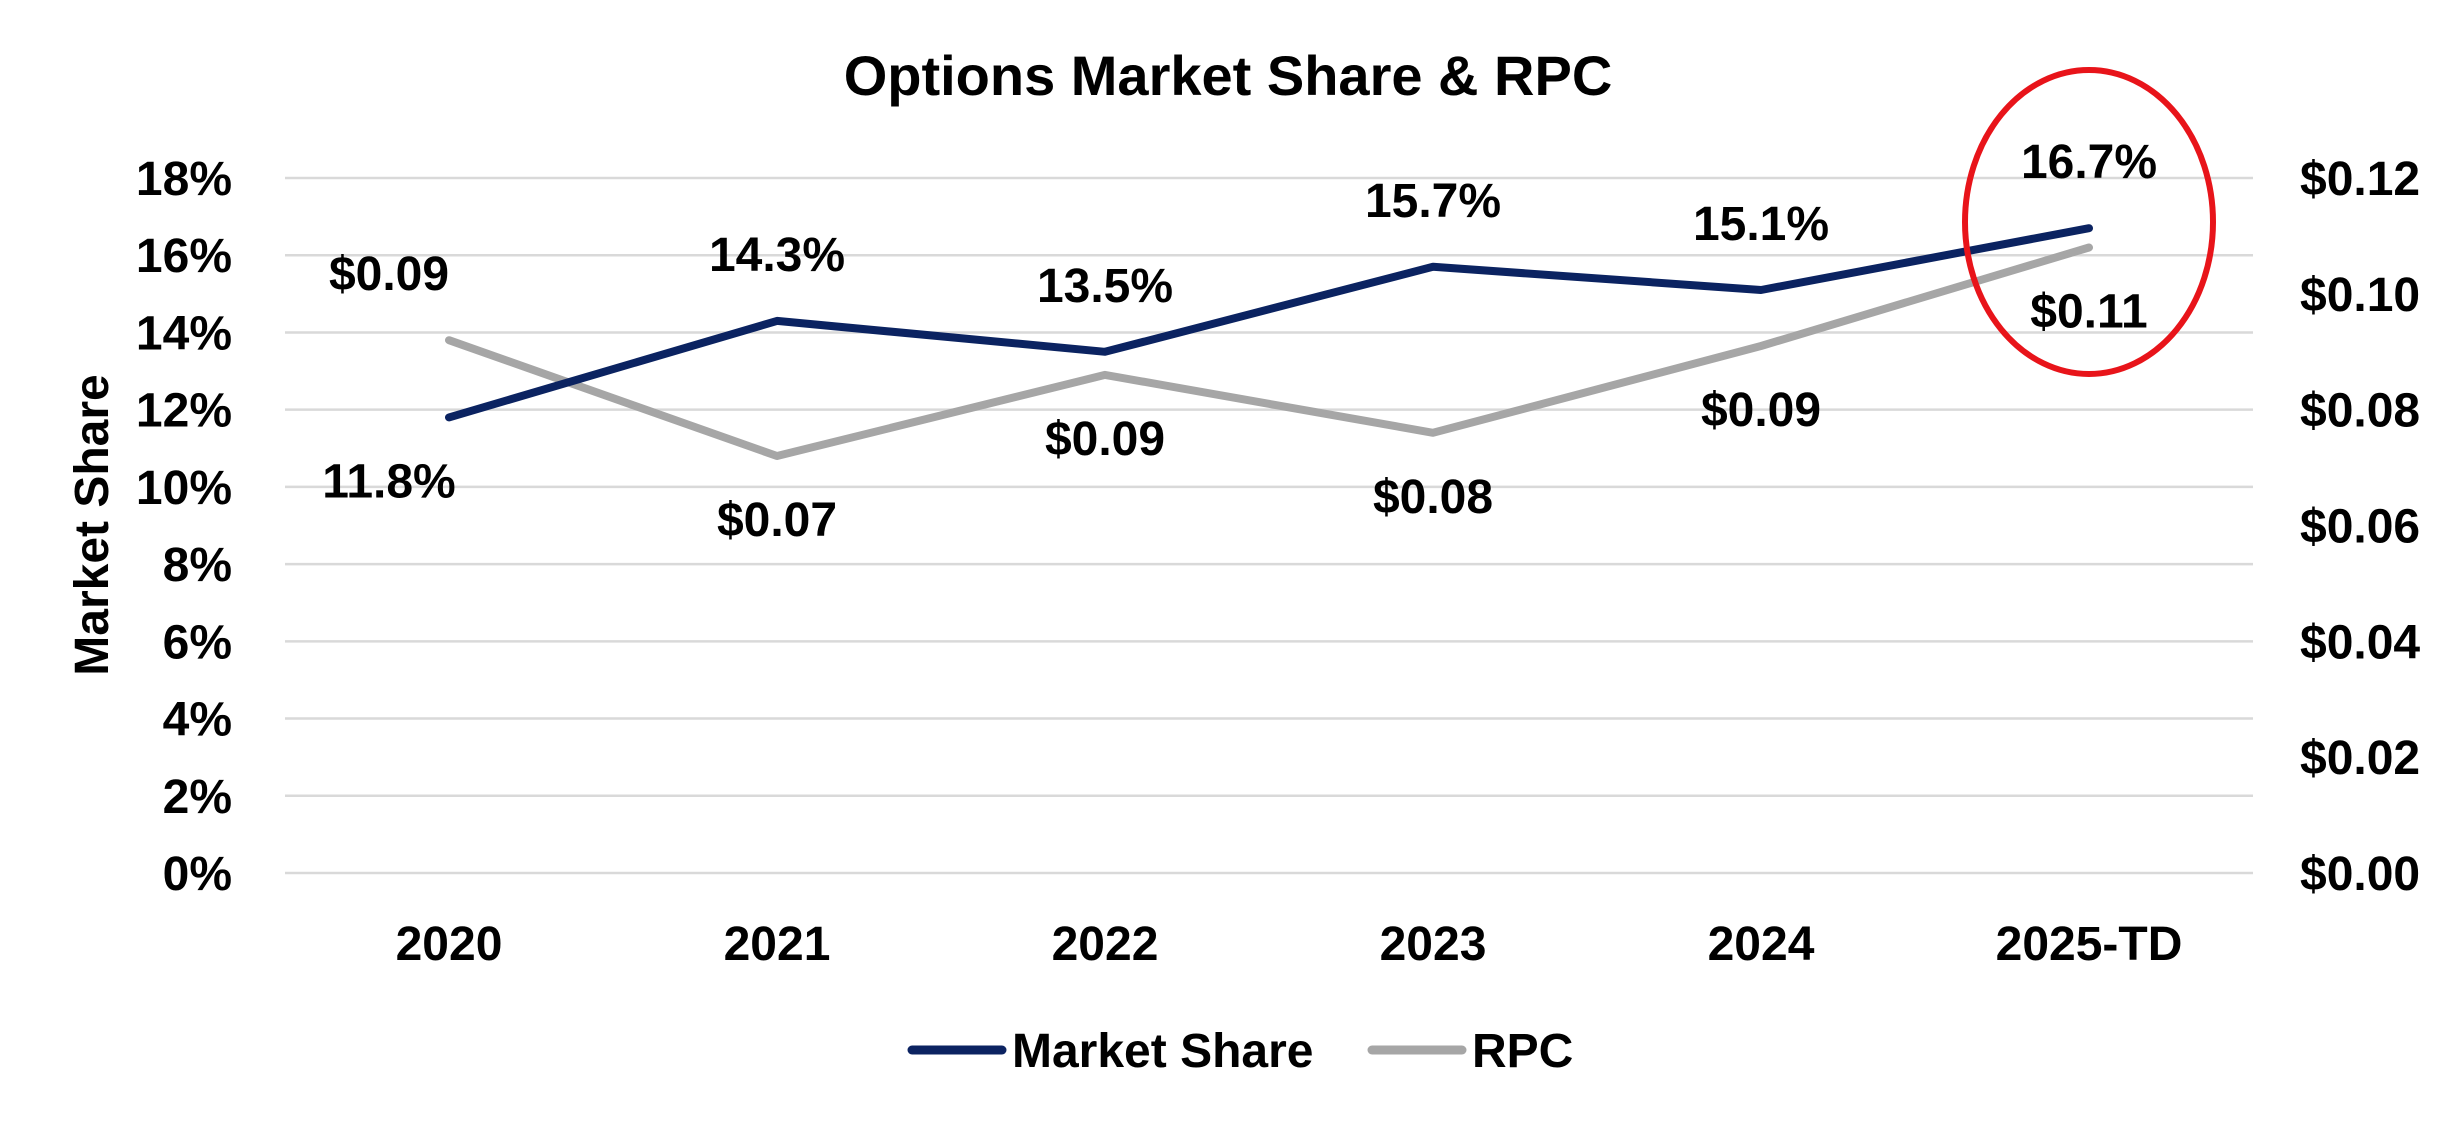  What do you see at coordinates (92, 524) in the screenshot?
I see `y-axis-title: Market Share` at bounding box center [92, 524].